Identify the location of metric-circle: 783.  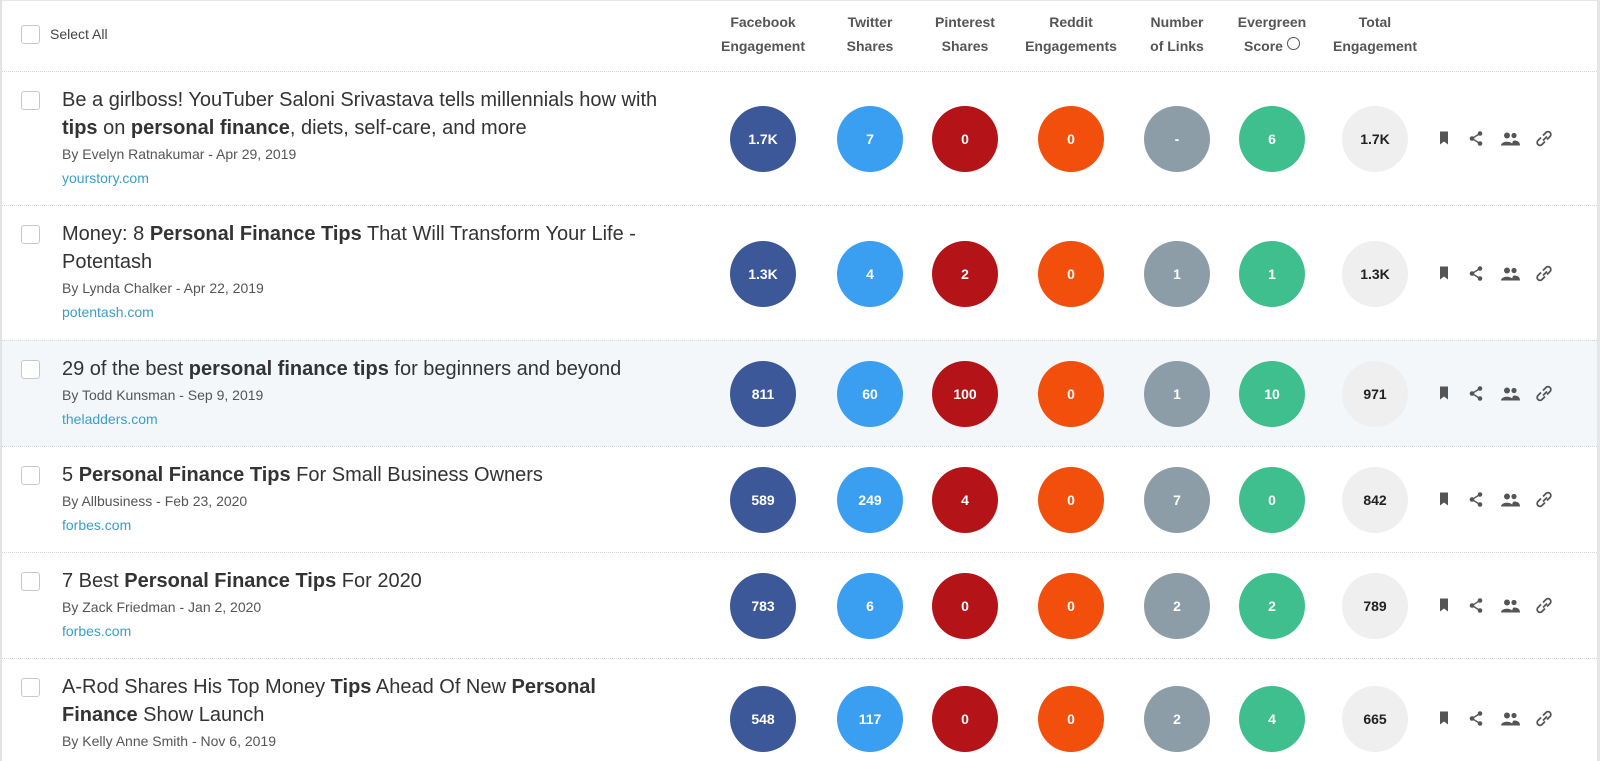
(763, 606).